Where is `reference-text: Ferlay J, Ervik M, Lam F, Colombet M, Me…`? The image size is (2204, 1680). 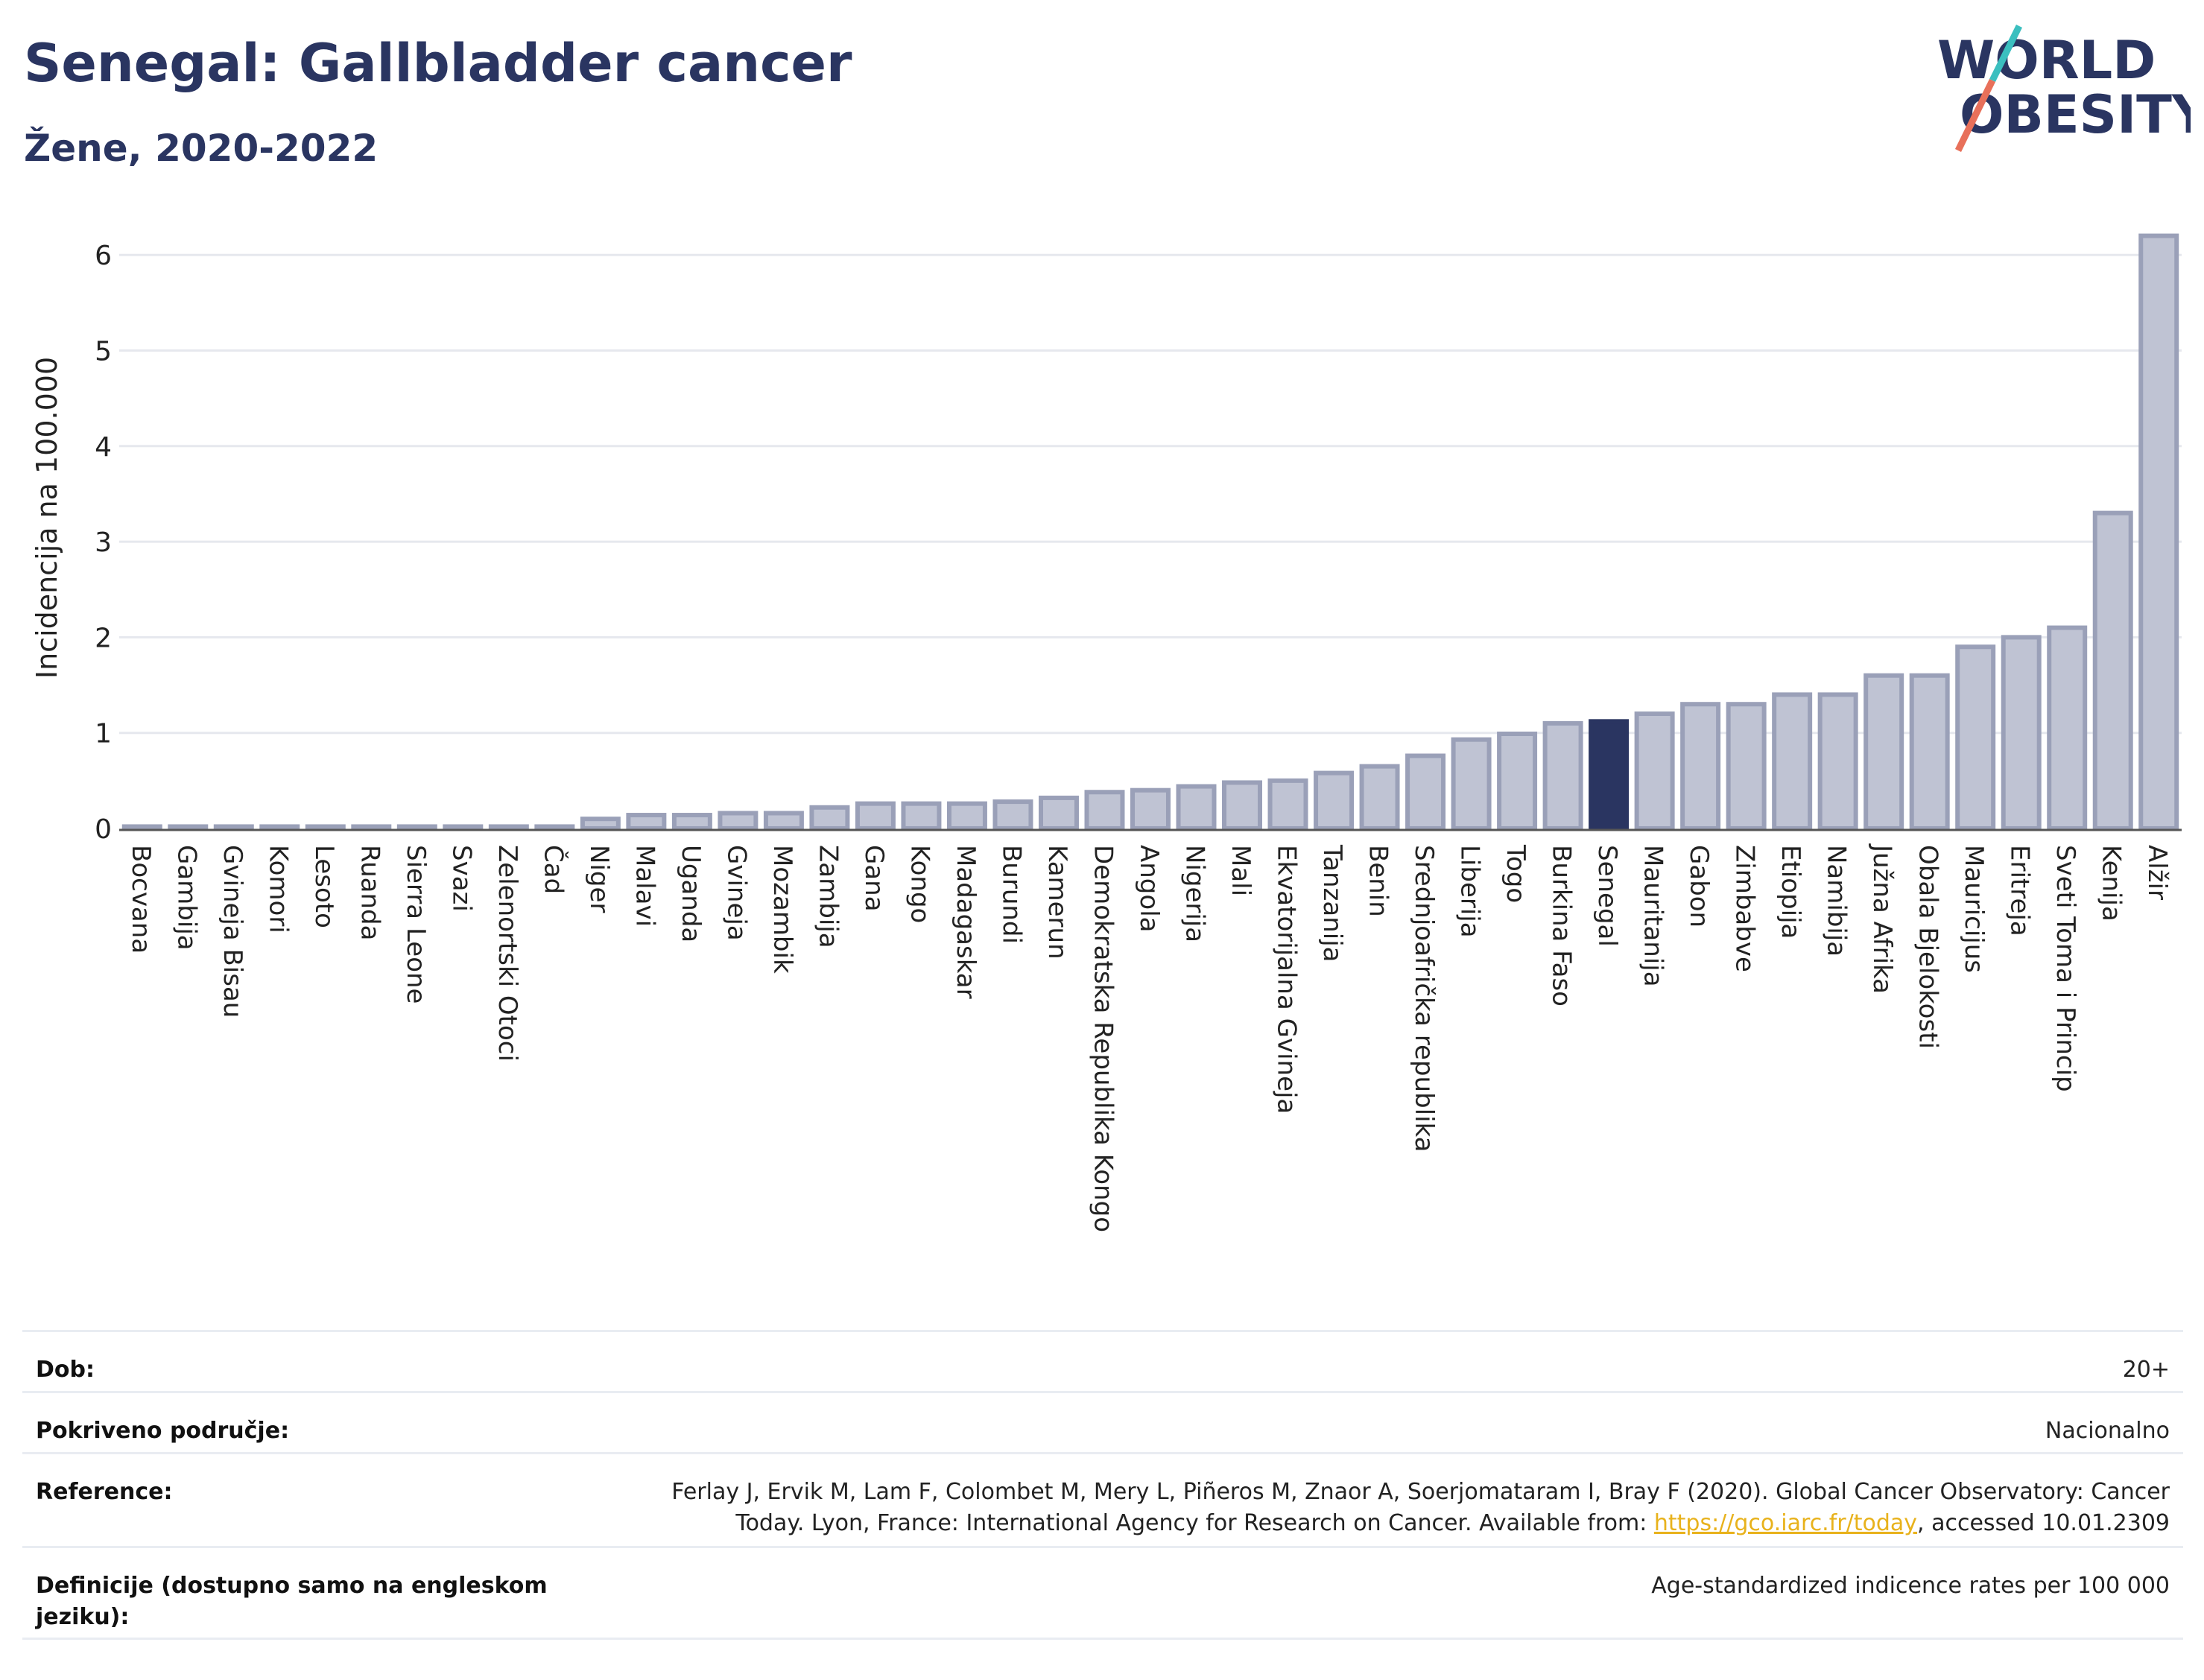
reference-text: Ferlay J, Ervik M, Lam F, Colombet M, Me… is located at coordinates (1420, 1507).